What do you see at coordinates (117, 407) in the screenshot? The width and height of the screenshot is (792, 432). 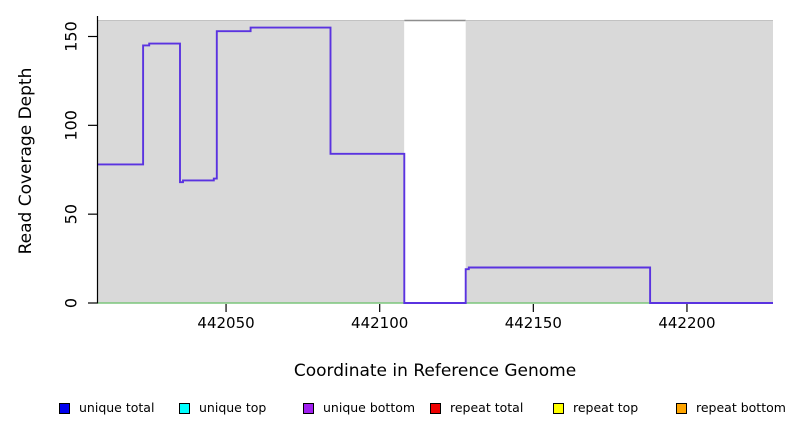 I see `legend-label: unique total` at bounding box center [117, 407].